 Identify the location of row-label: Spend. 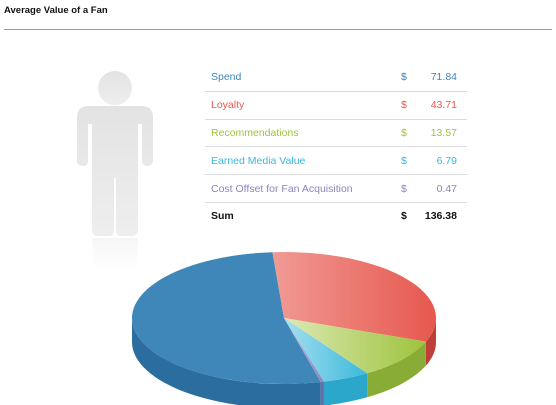
(303, 78).